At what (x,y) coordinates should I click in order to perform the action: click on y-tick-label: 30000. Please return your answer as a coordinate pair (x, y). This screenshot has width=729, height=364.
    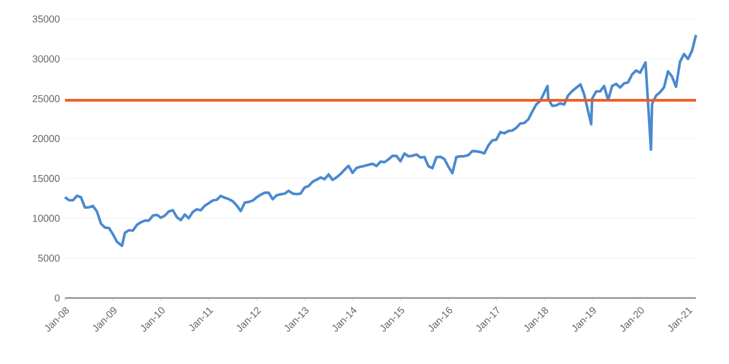
    Looking at the image, I should click on (46, 58).